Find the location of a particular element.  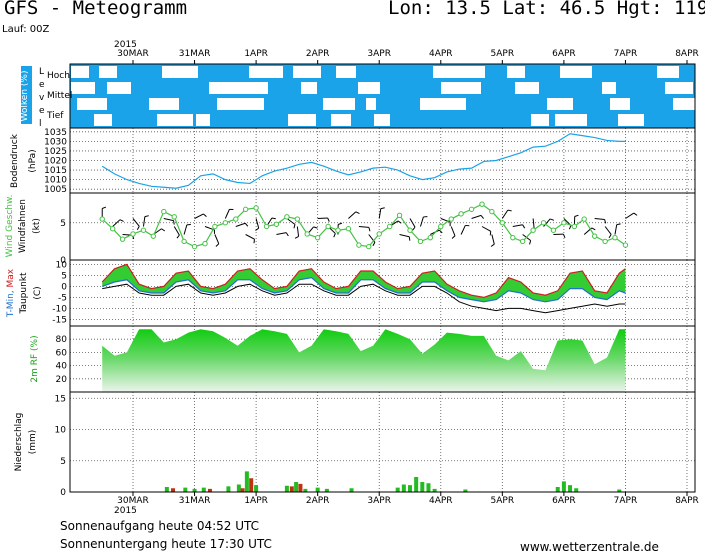

humidity-tick-label: 80 is located at coordinates (62, 340).